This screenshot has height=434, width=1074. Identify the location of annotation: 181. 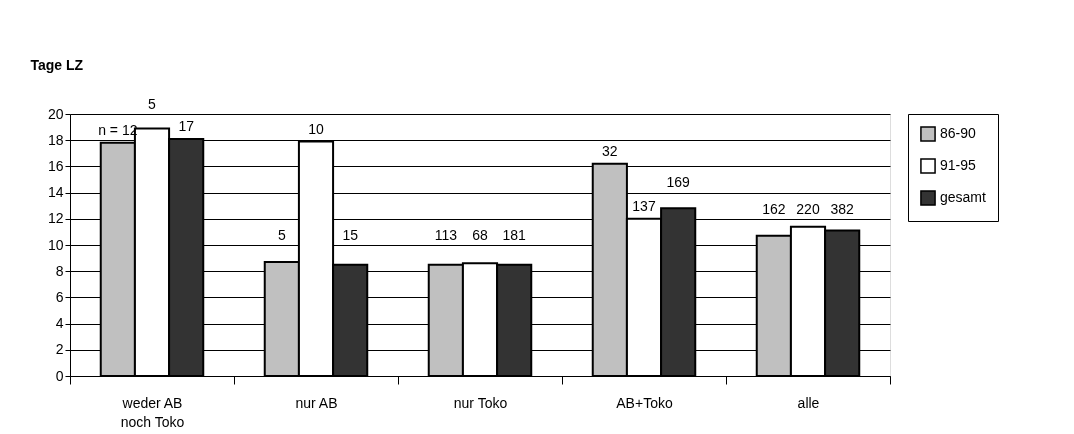
(514, 234).